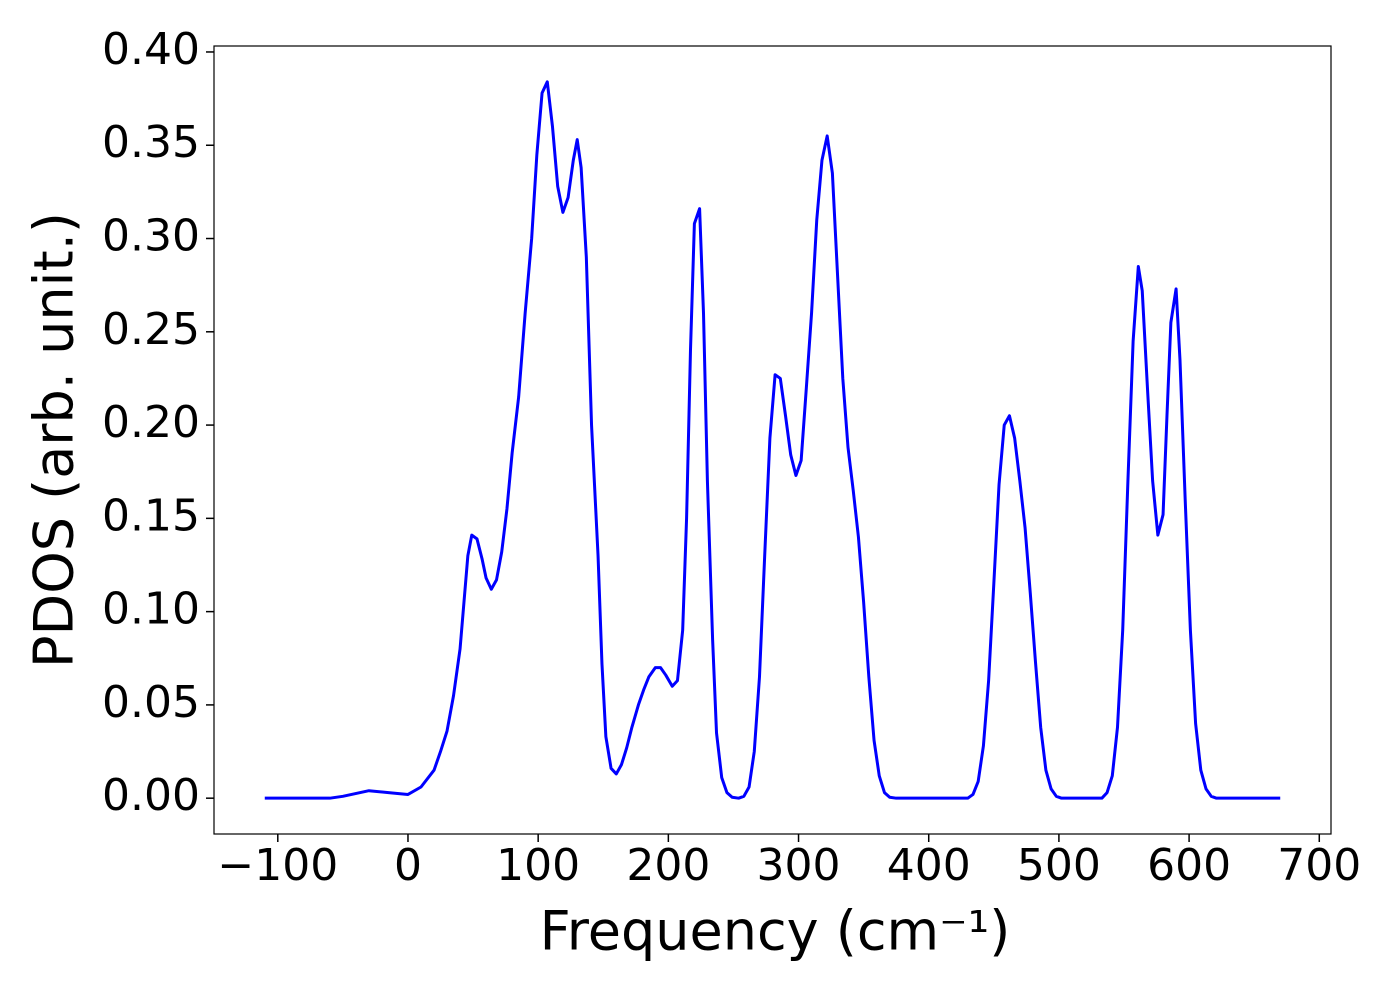  I want to click on y-tick-label: 0.20, so click(151, 422).